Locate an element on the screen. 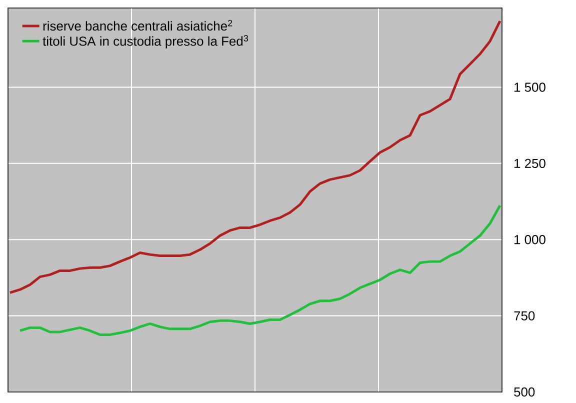  y-tick-label: 1 500 is located at coordinates (530, 87).